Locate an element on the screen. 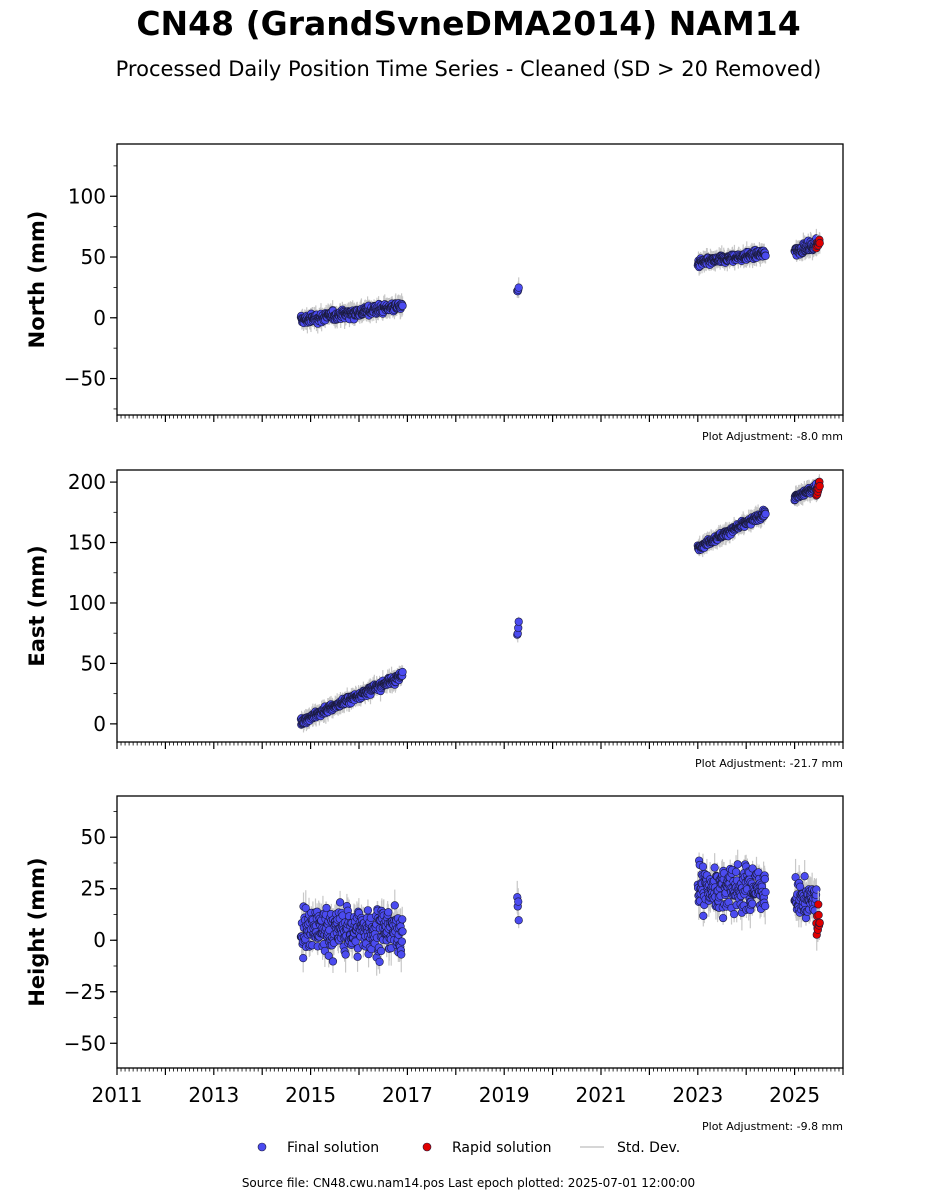 This screenshot has width=937, height=1200. x-axis: 2011 2013 2015 2017 2019 2021 2023 2025 is located at coordinates (468, 1087).